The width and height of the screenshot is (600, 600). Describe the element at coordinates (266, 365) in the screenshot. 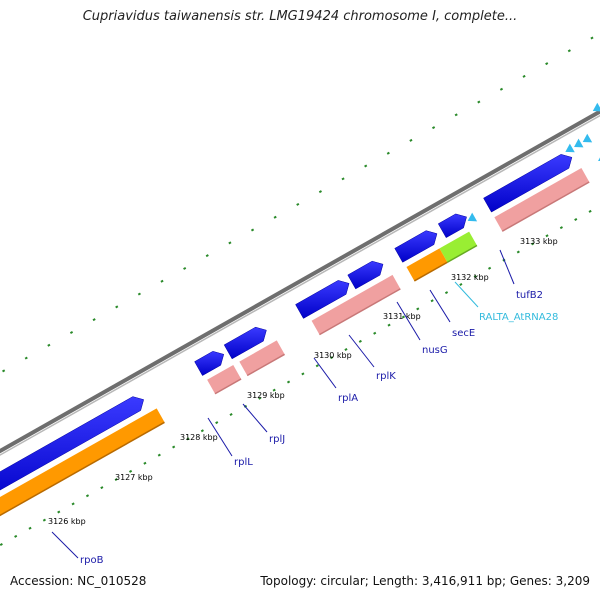

I see `gene-rplJ-edge` at that location.